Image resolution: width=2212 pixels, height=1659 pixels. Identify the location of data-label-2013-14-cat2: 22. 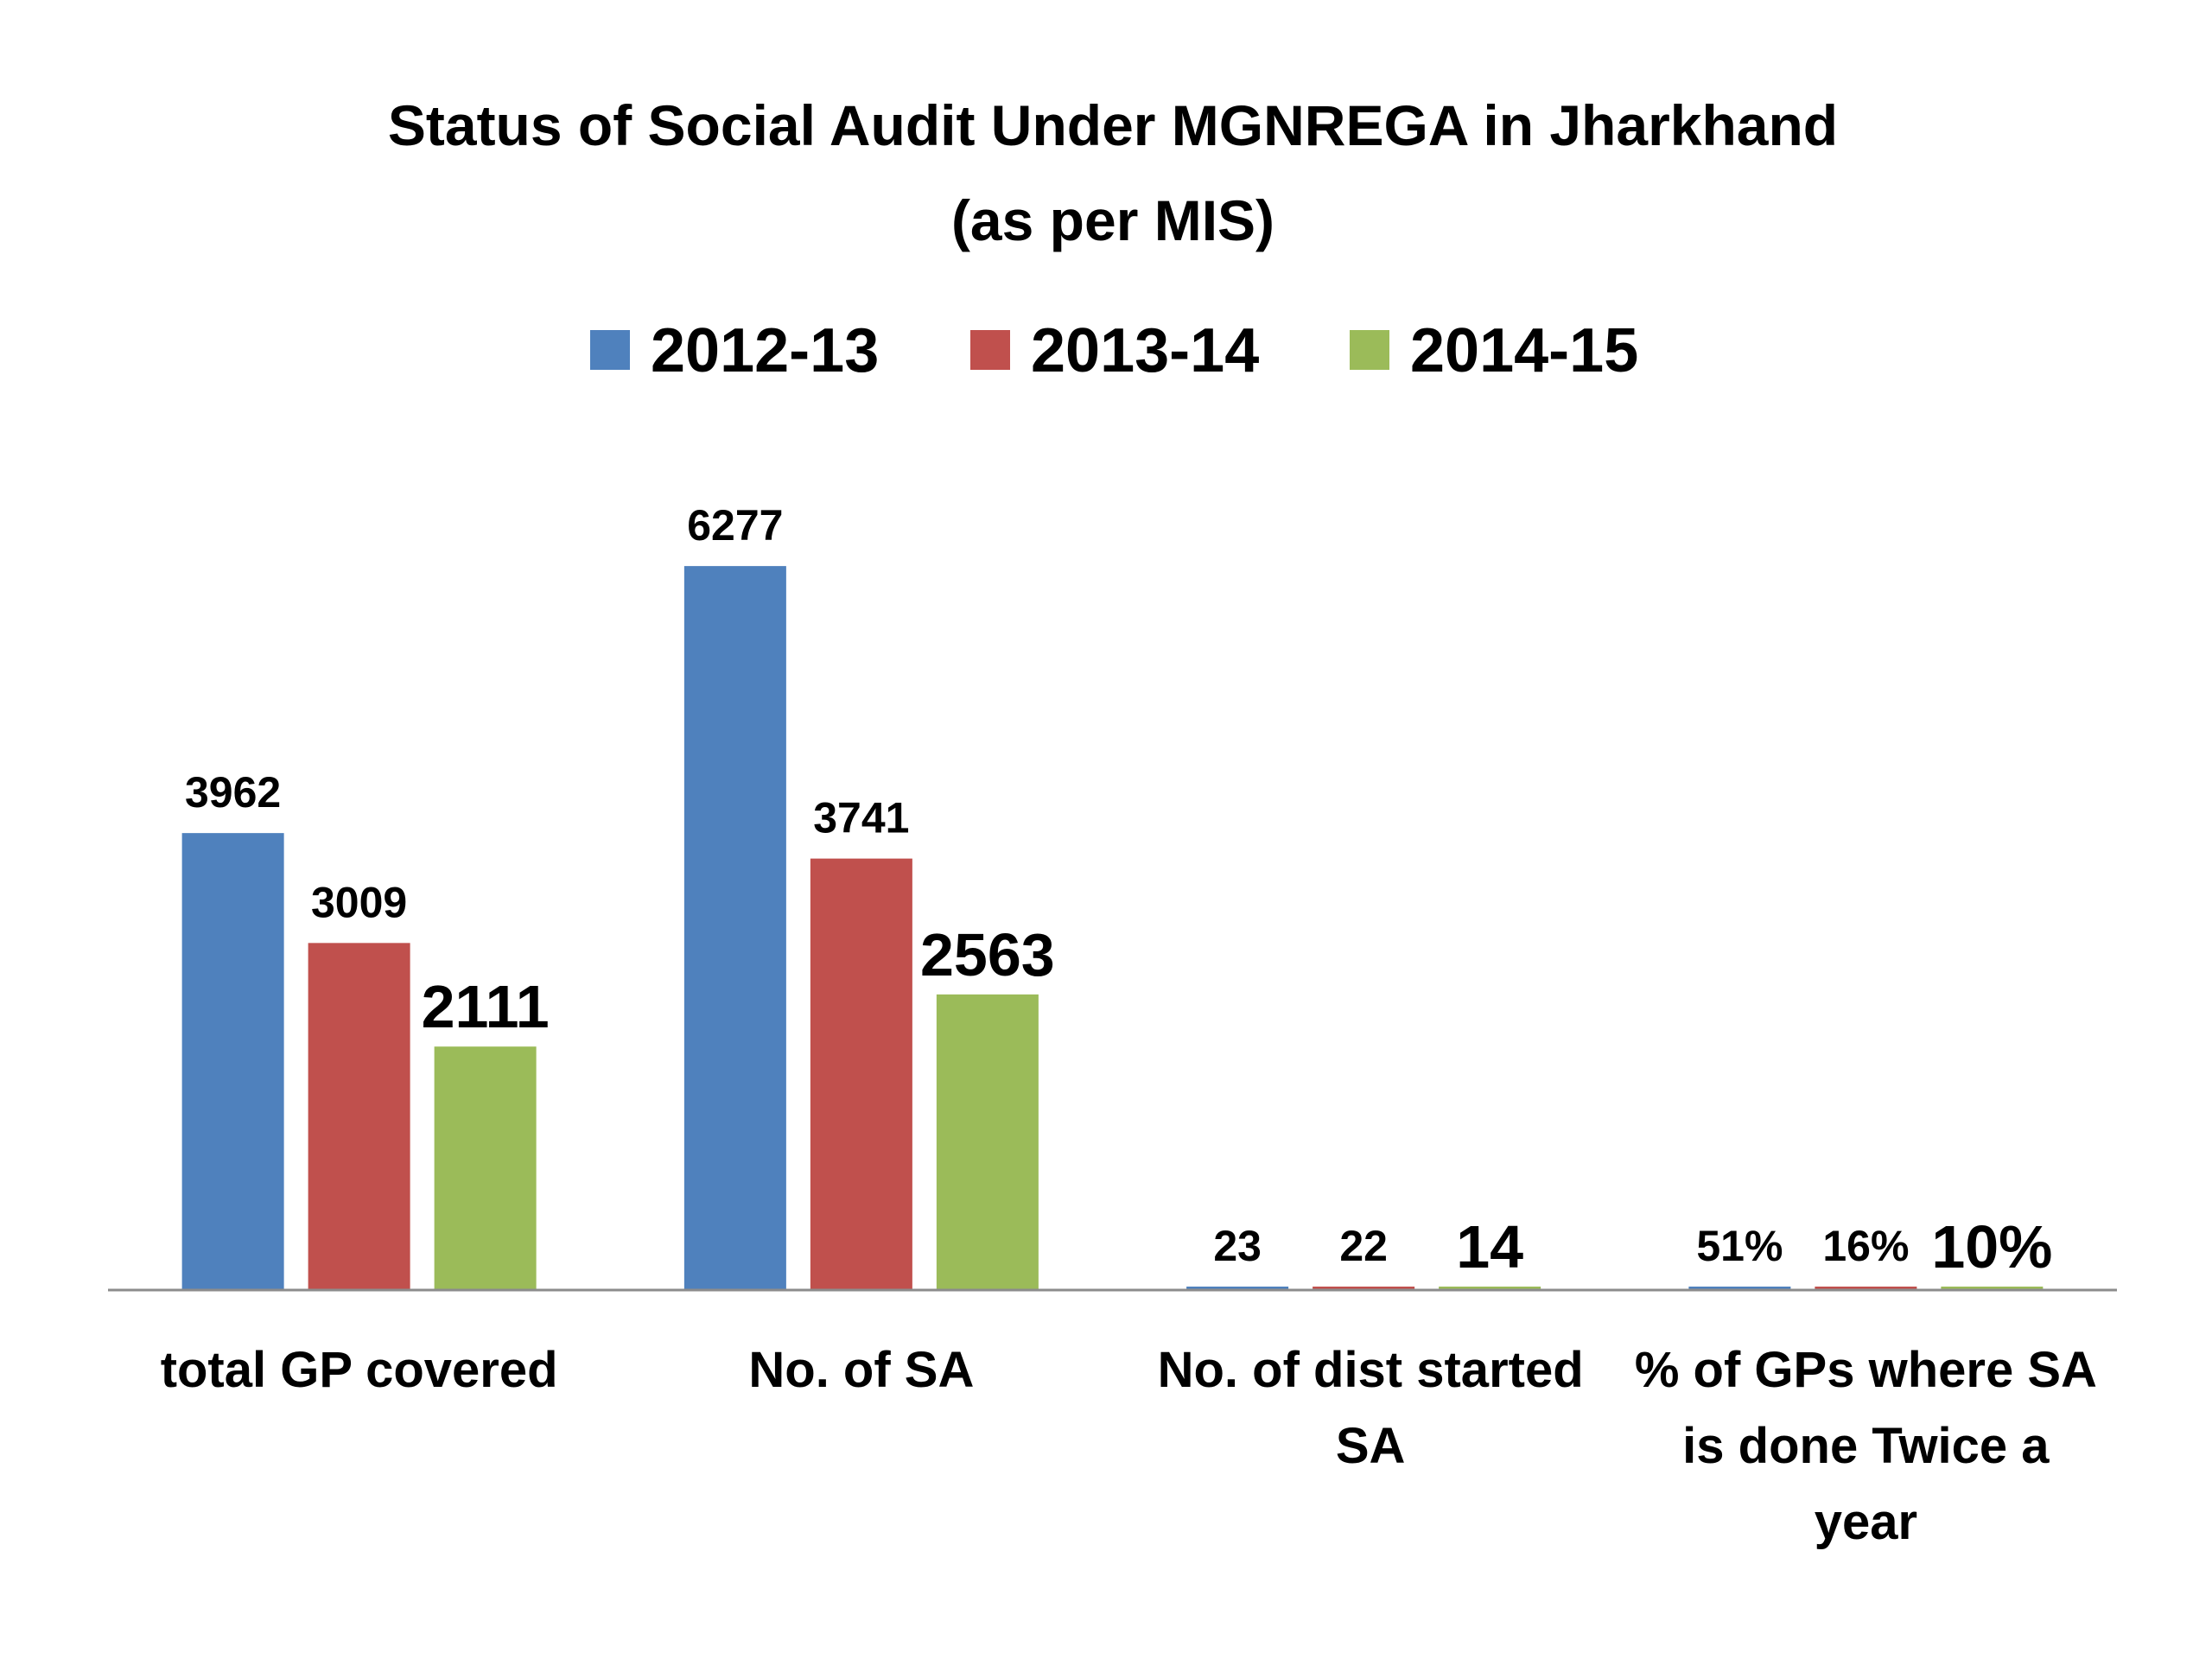
(1363, 1246).